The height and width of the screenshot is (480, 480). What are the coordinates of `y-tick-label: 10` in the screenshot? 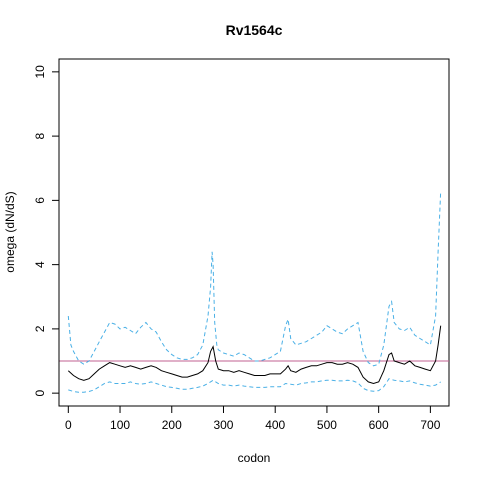 It's located at (40, 72).